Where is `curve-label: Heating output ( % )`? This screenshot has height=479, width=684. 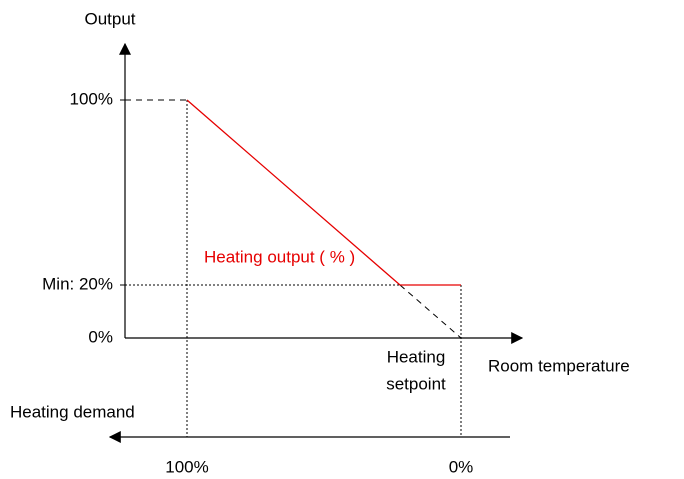 curve-label: Heating output ( % ) is located at coordinates (279, 256).